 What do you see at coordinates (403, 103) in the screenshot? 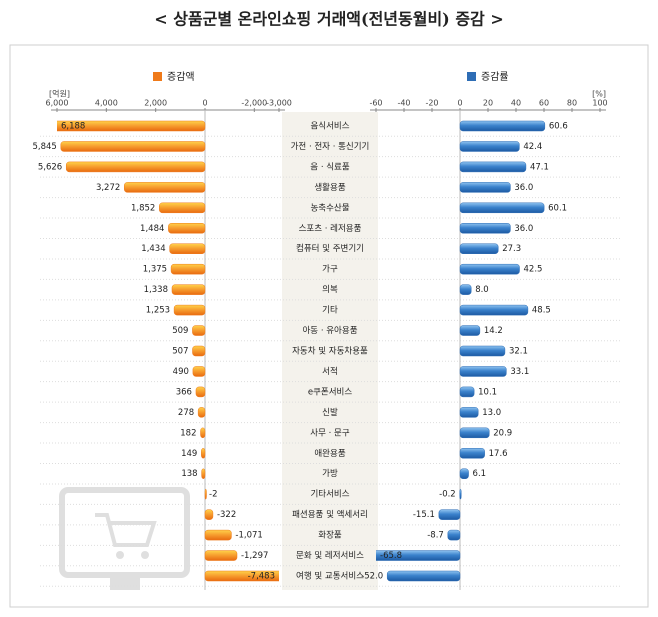
I see `x-tick-label: -40` at bounding box center [403, 103].